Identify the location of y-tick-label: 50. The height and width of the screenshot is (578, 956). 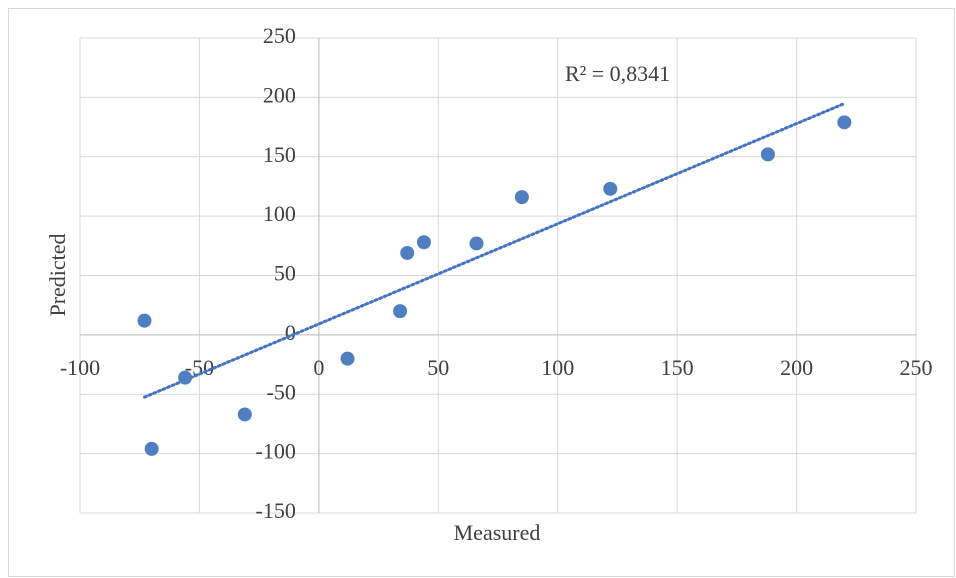
(285, 273).